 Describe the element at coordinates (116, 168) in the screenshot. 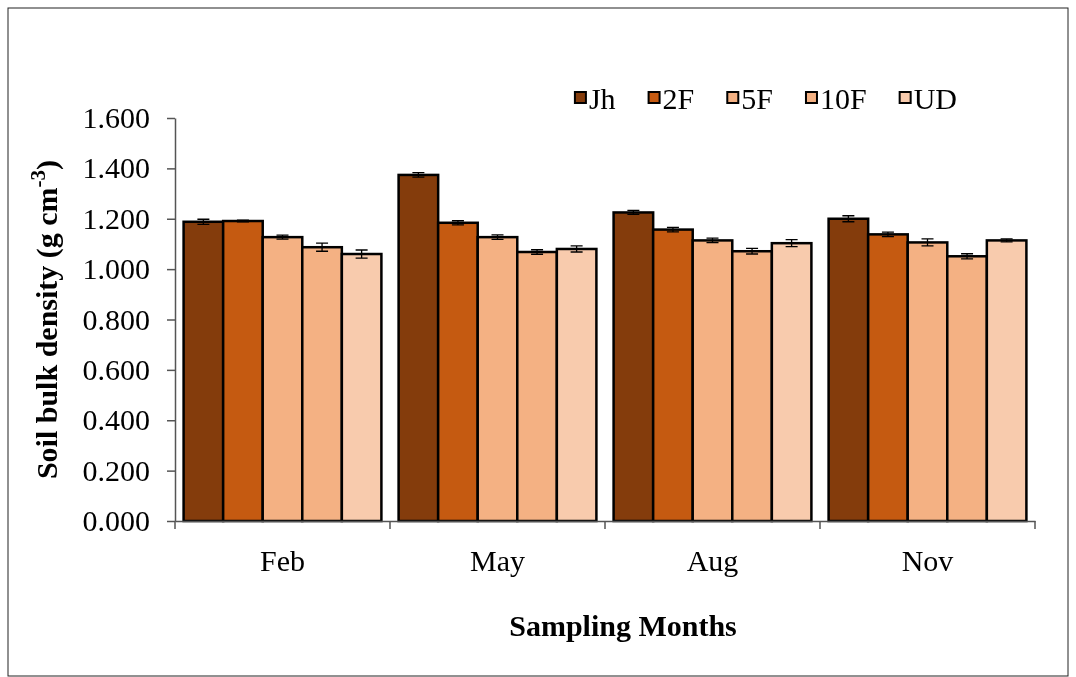

I see `y-tick-label: 1.400` at that location.